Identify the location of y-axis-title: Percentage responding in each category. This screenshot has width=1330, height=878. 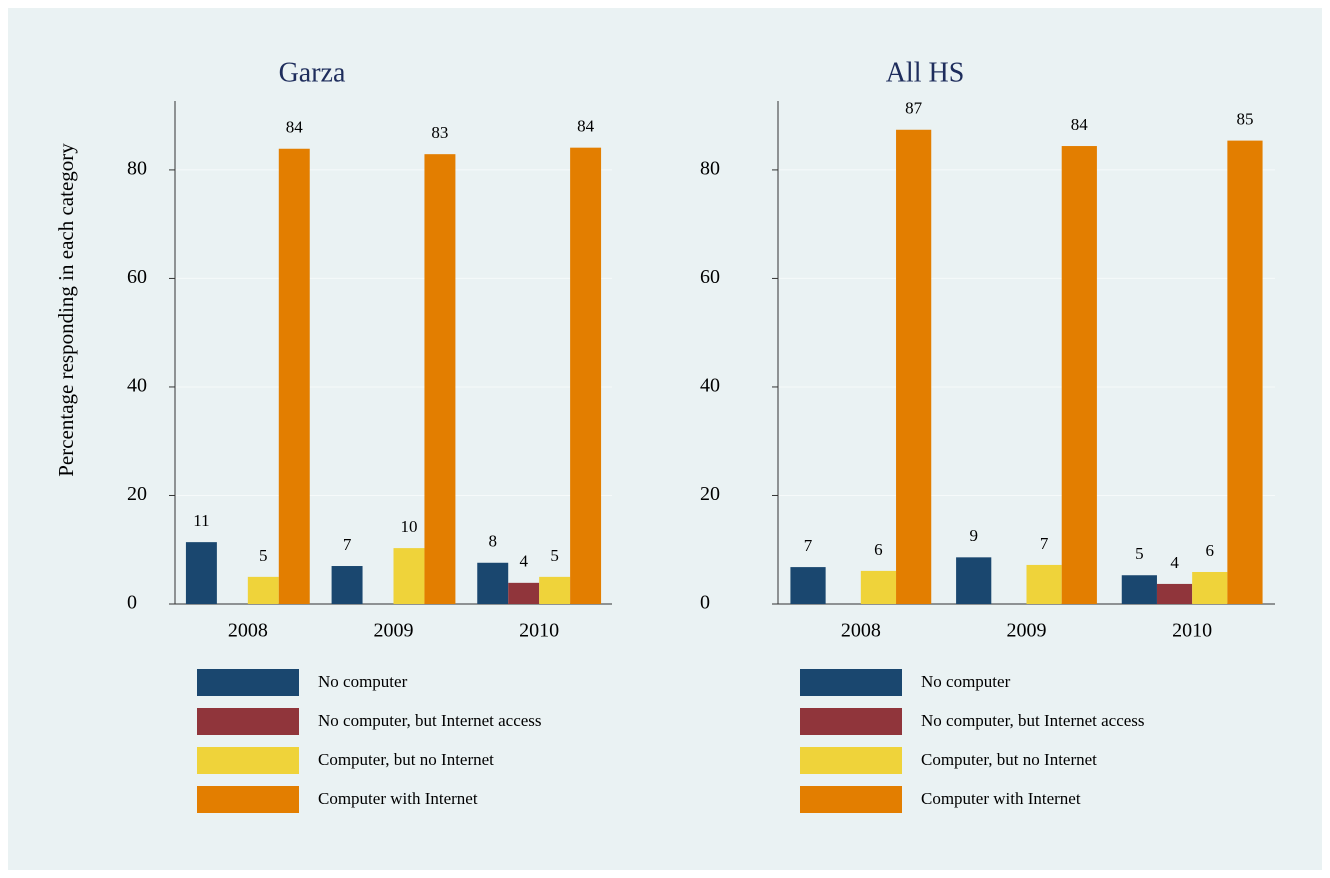
(66, 310).